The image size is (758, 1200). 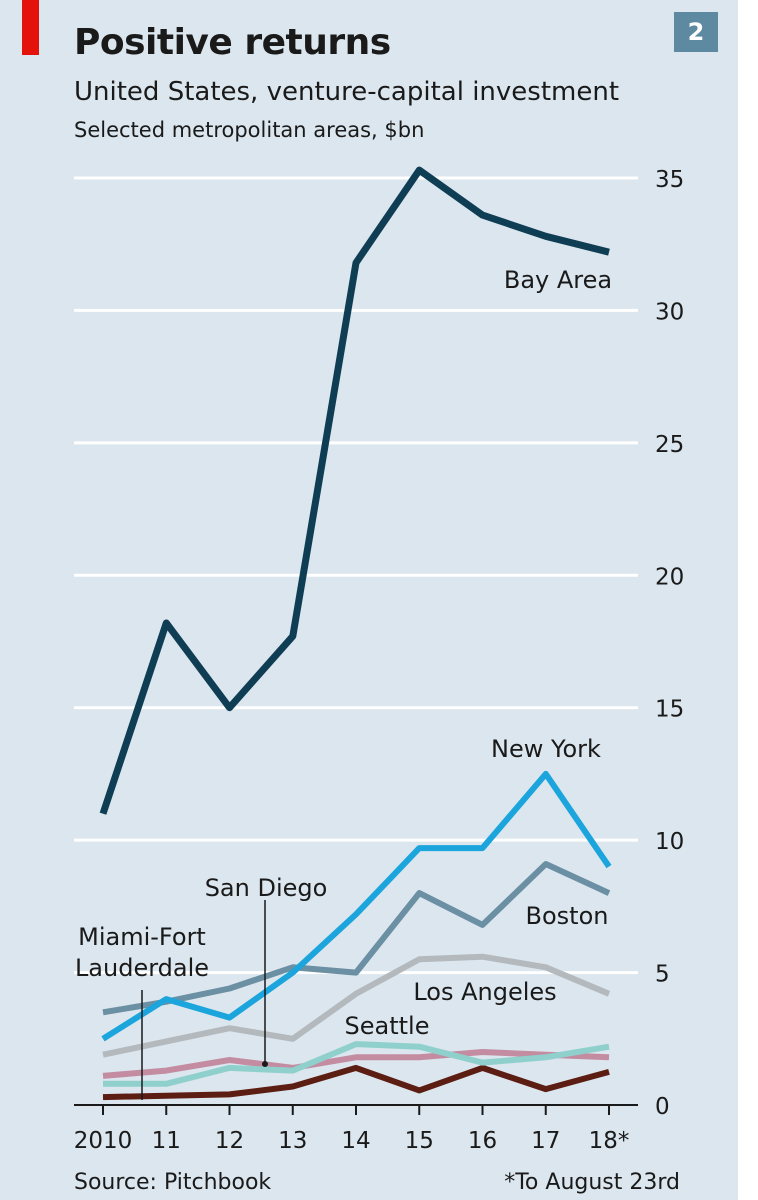 I want to click on label-miami-line1: Miami-Fort, so click(x=142, y=937).